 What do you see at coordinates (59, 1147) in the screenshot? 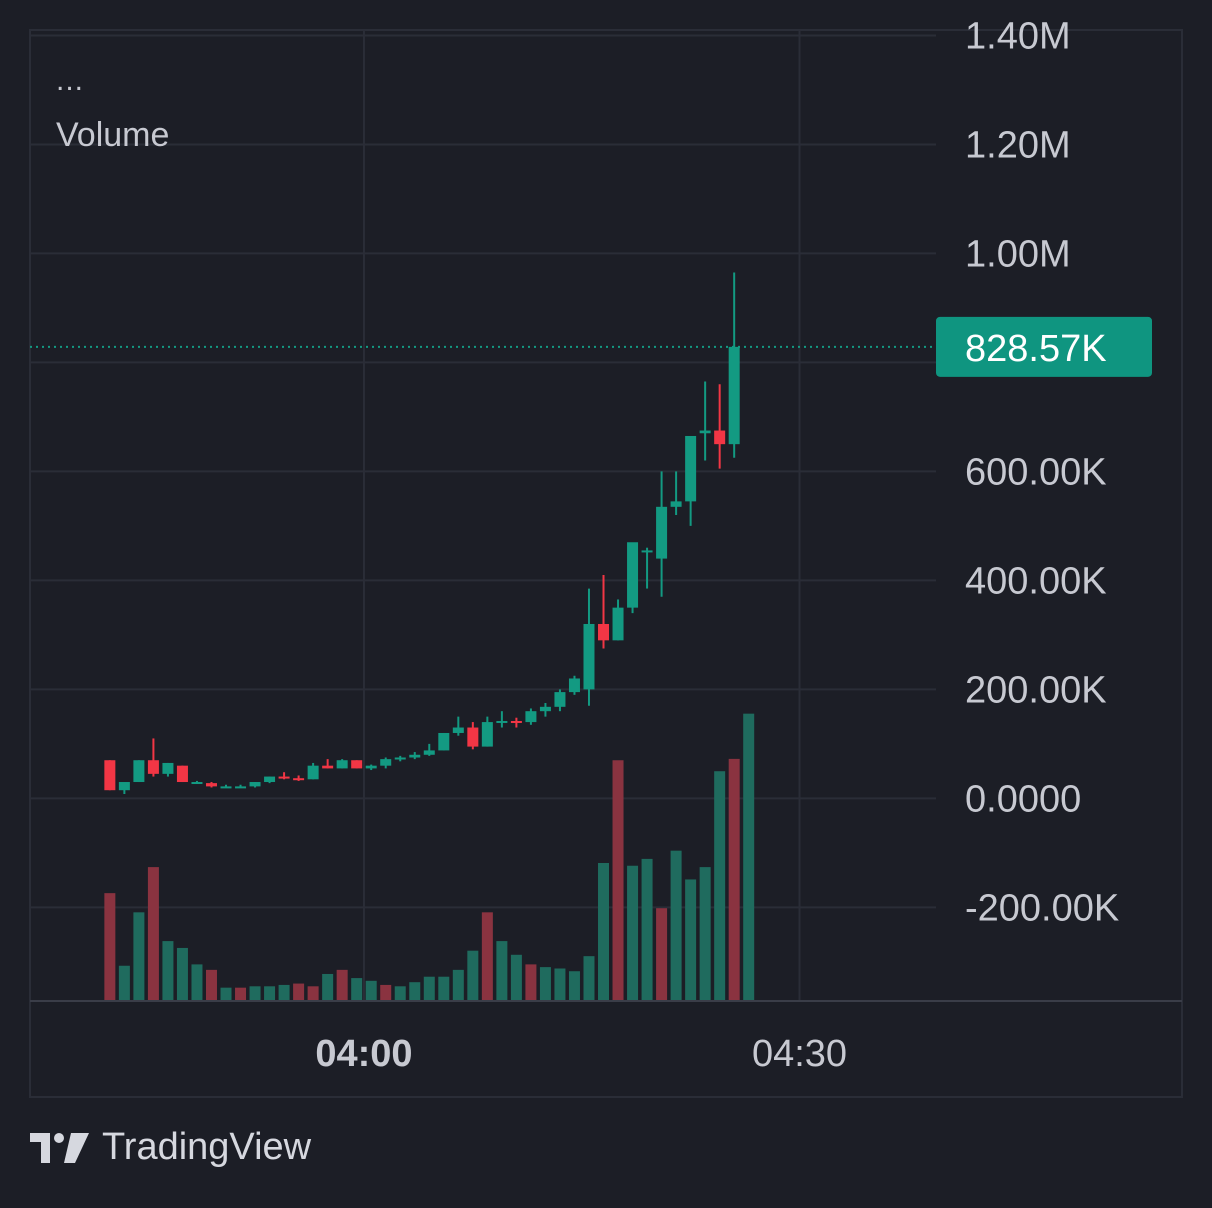
I see `tradingview-logo-icon` at bounding box center [59, 1147].